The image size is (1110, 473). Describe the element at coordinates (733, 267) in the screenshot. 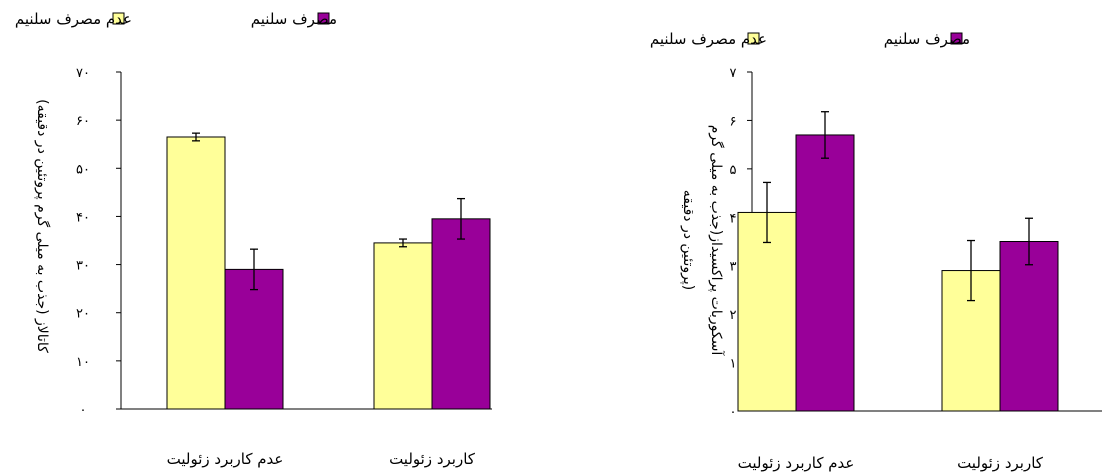

I see `y-tick-label: ۳` at that location.